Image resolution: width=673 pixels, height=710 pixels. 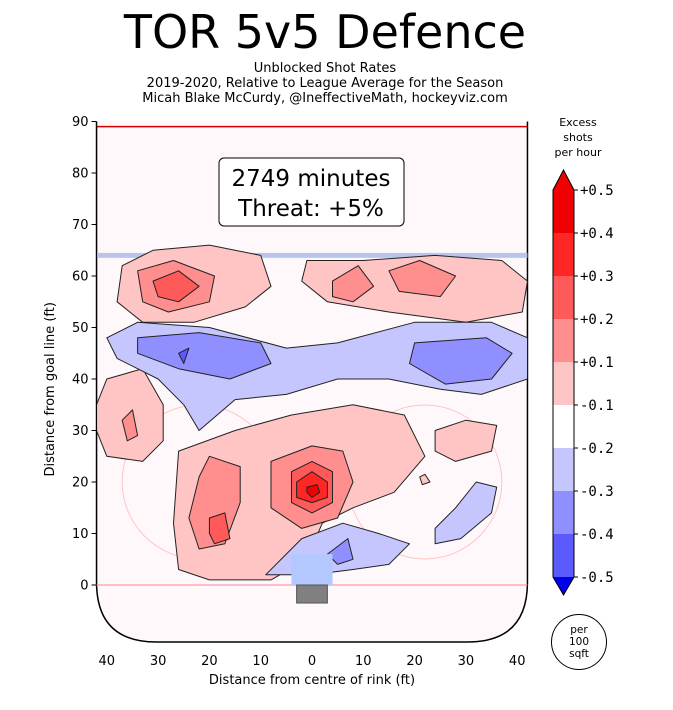 I want to click on x-tick-label: 0, so click(x=312, y=661).